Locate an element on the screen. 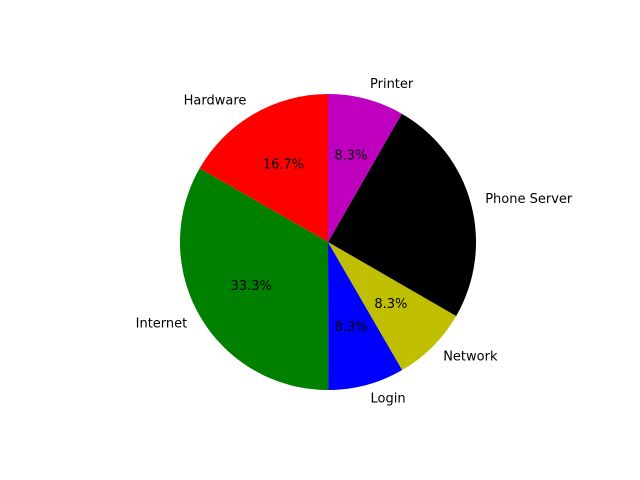 This screenshot has height=480, width=640. pct-label-login: 8.3% is located at coordinates (351, 327).